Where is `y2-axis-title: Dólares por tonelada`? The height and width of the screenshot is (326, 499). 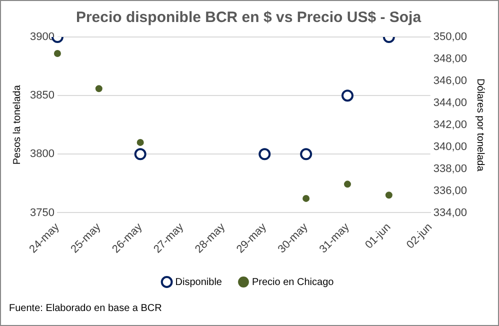 y2-axis-title: Dólares por tonelada is located at coordinates (480, 125).